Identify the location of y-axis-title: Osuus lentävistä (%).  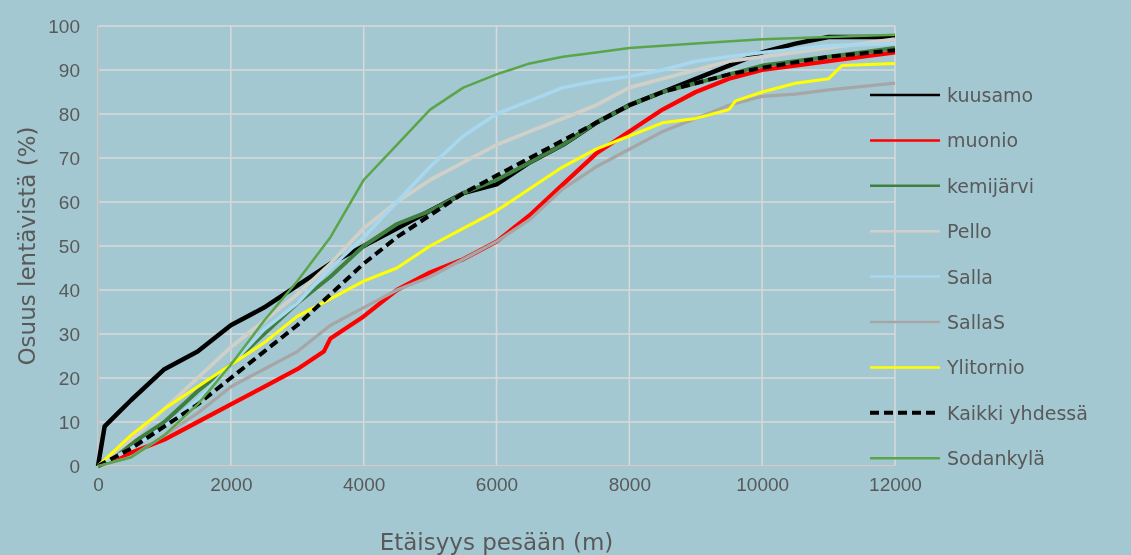
(27, 246).